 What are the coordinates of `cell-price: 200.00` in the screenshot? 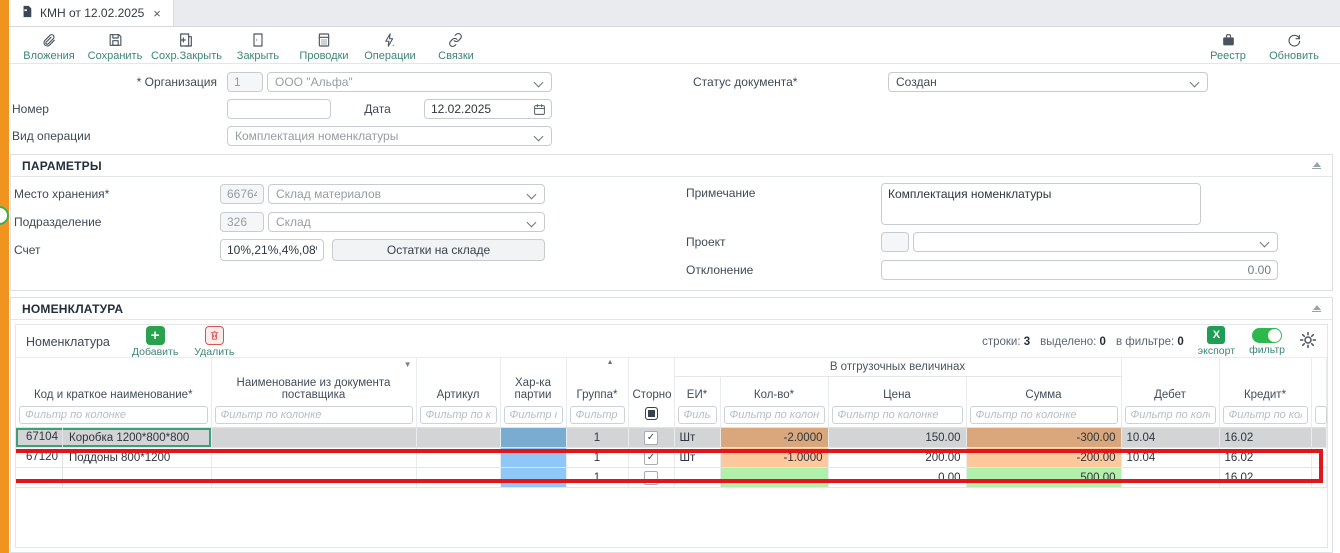 It's located at (897, 457).